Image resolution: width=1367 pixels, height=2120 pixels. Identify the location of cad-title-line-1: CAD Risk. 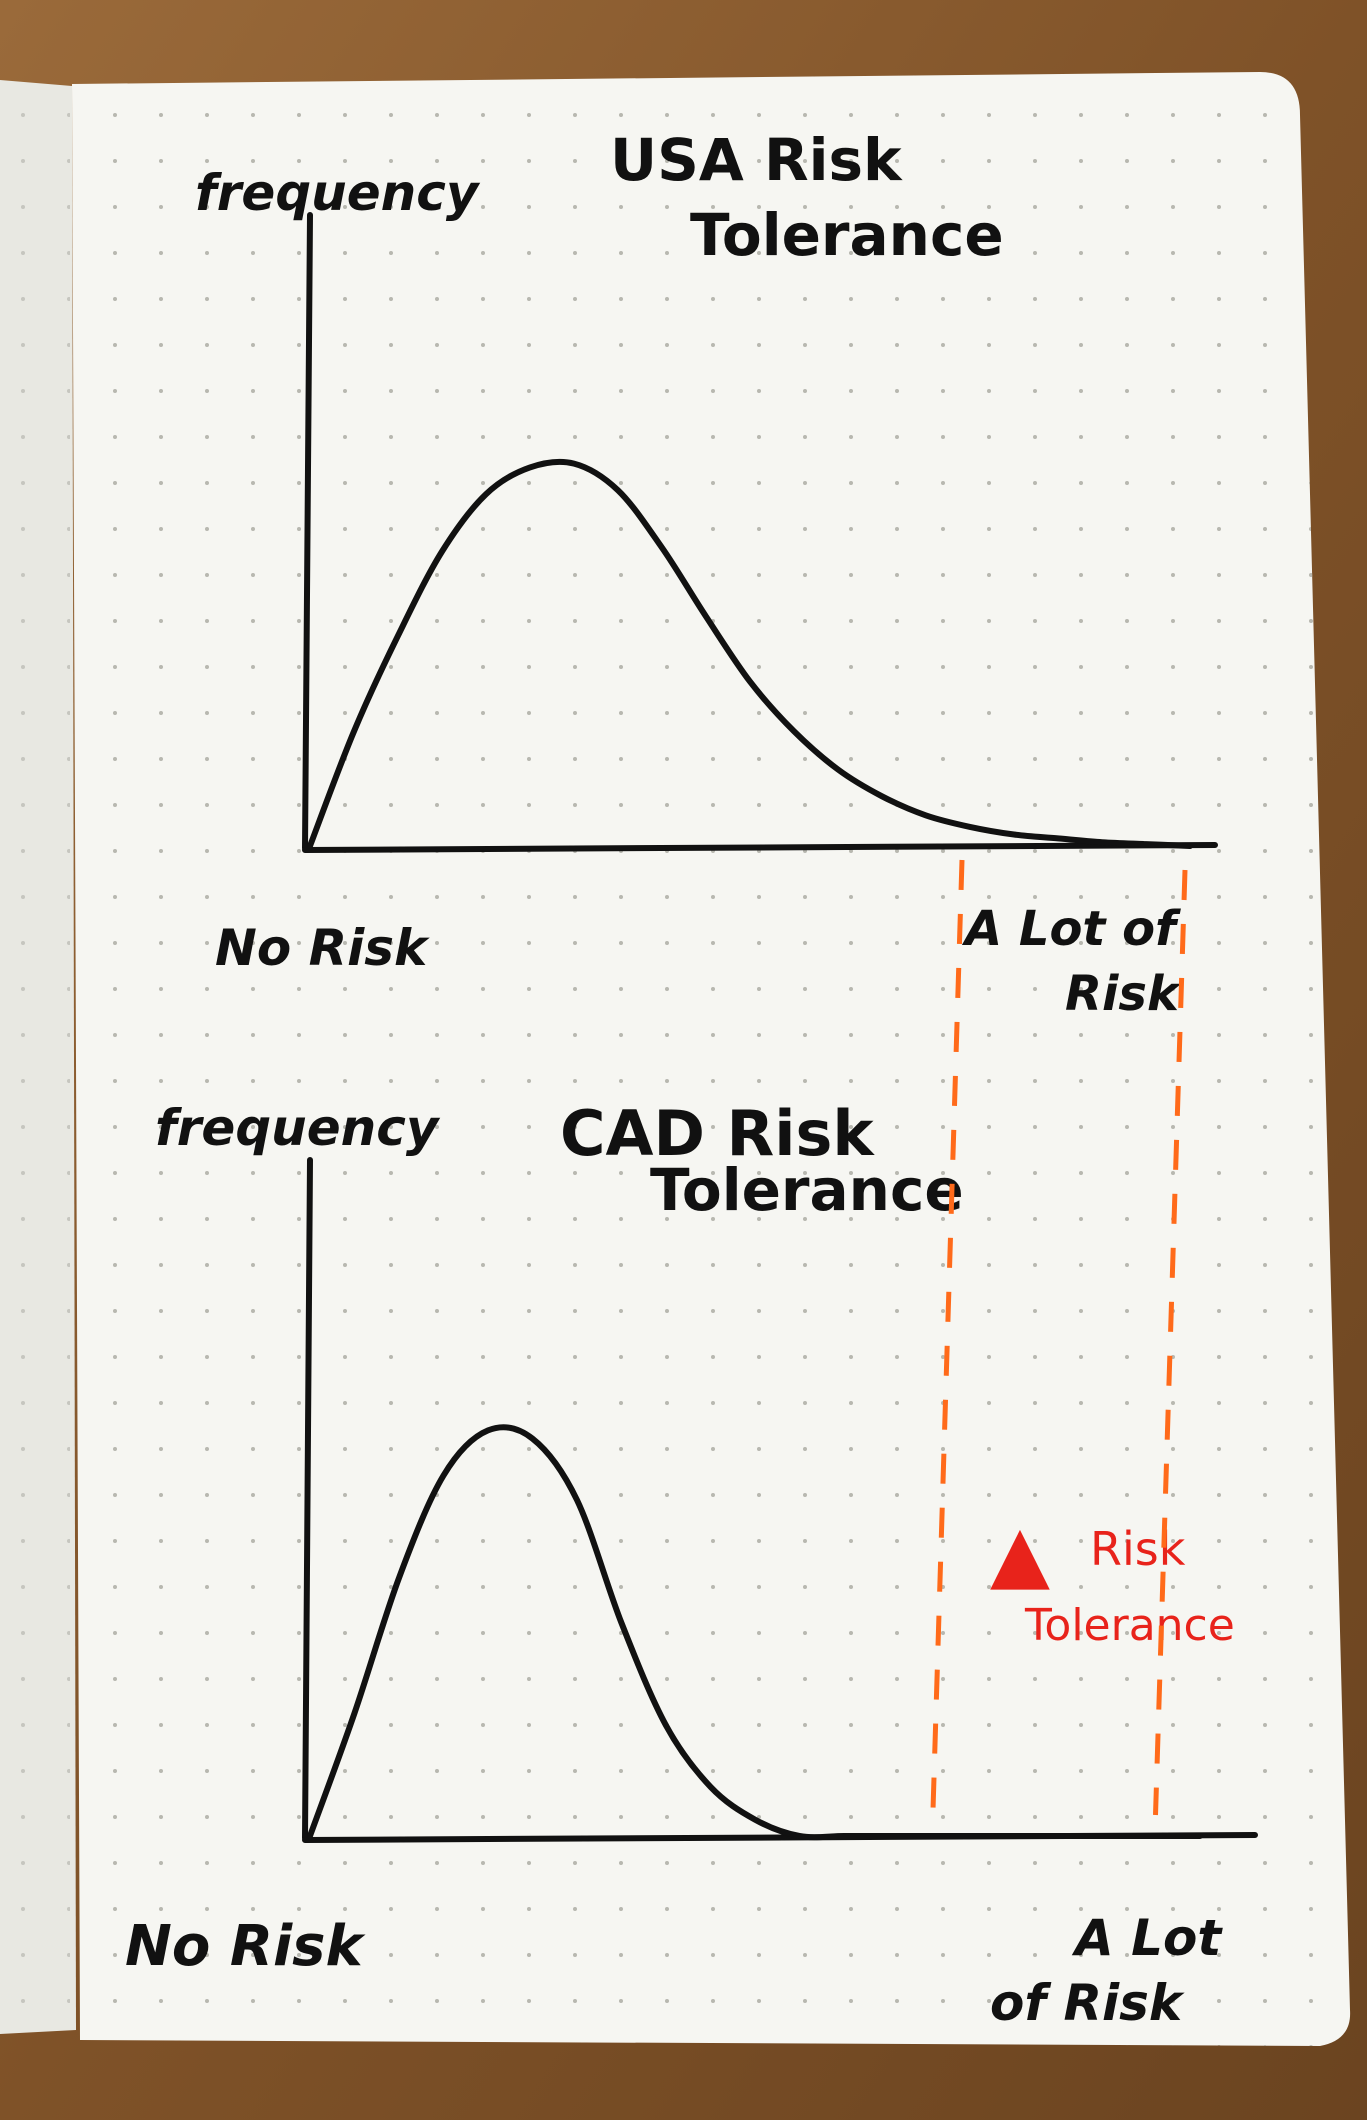
(717, 1133).